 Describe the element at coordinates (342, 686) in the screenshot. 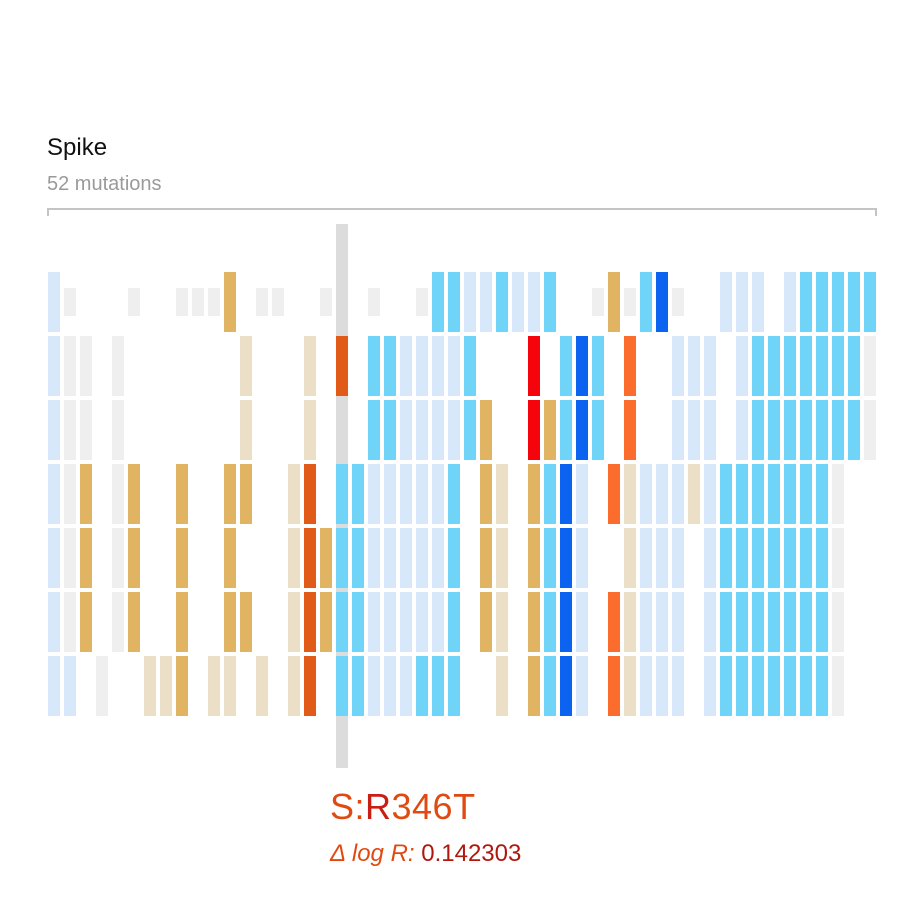

I see `heatmap-cell-r7-c19` at that location.